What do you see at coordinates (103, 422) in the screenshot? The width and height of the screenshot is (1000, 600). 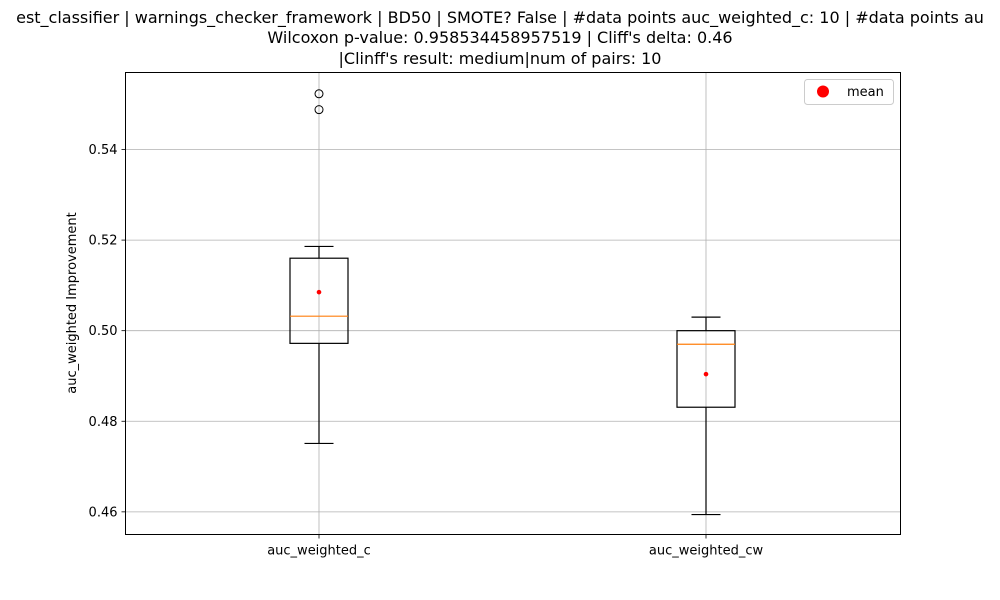 I see `y-tick-label: 0.48` at bounding box center [103, 422].